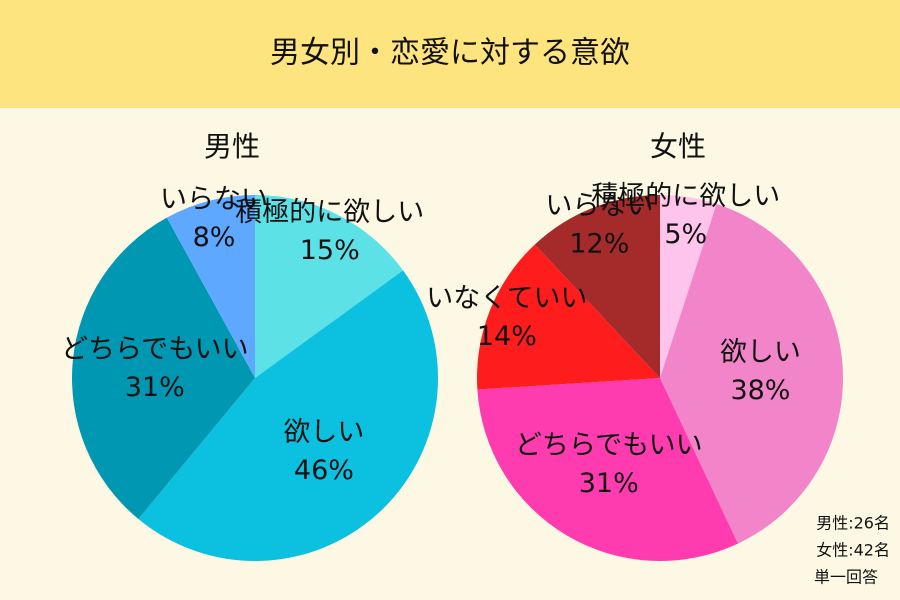 The width and height of the screenshot is (900, 600). I want to click on slice-label: いなくていい, so click(506, 298).